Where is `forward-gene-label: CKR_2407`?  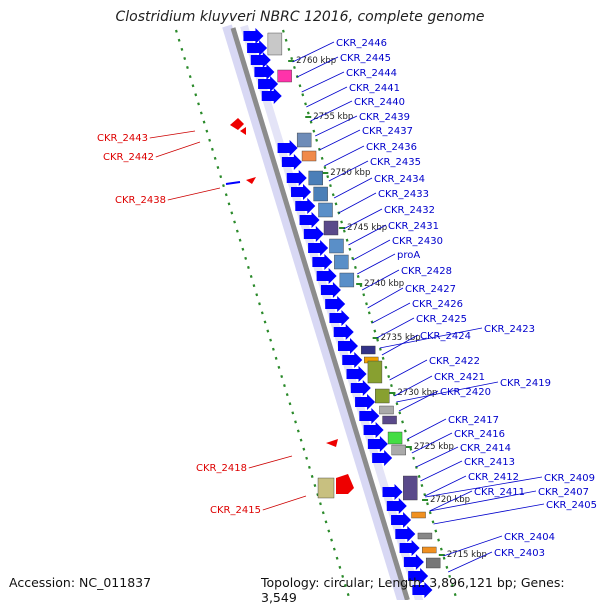 forward-gene-label: CKR_2407 is located at coordinates (563, 492).